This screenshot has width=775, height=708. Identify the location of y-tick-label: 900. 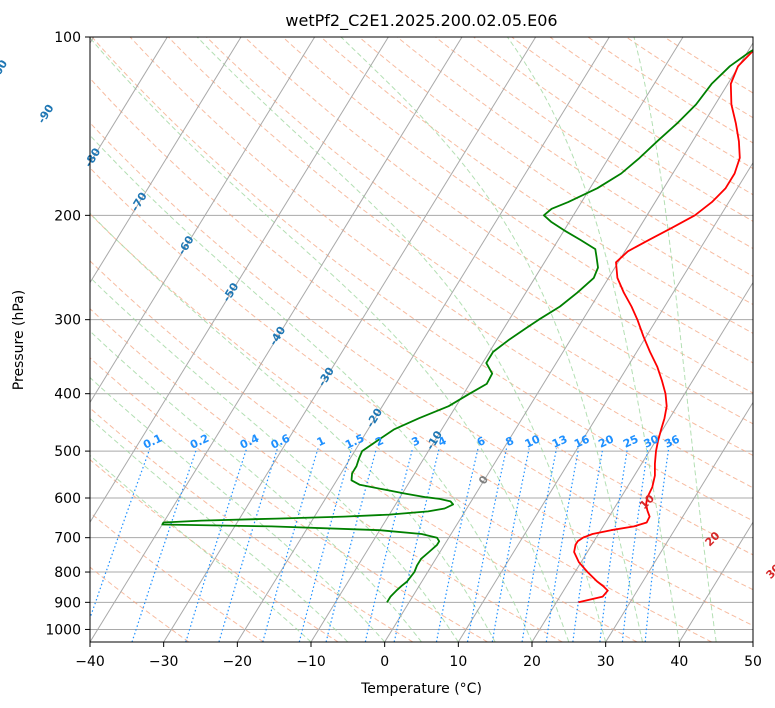
(67, 603).